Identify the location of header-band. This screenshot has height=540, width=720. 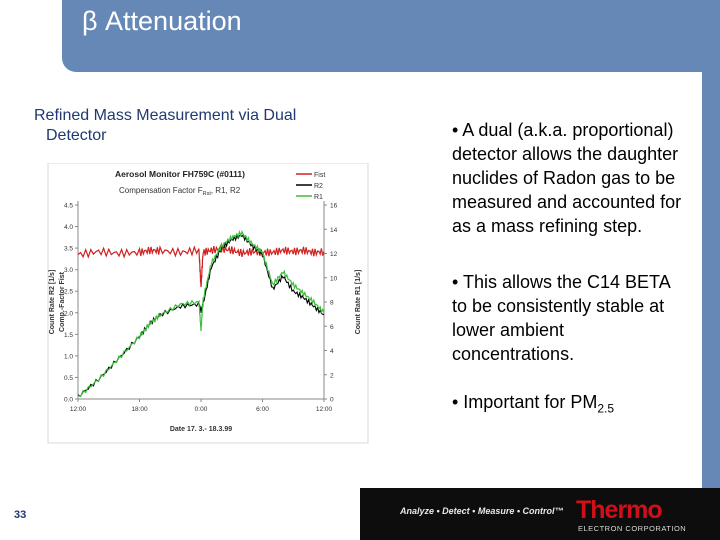
(391, 36).